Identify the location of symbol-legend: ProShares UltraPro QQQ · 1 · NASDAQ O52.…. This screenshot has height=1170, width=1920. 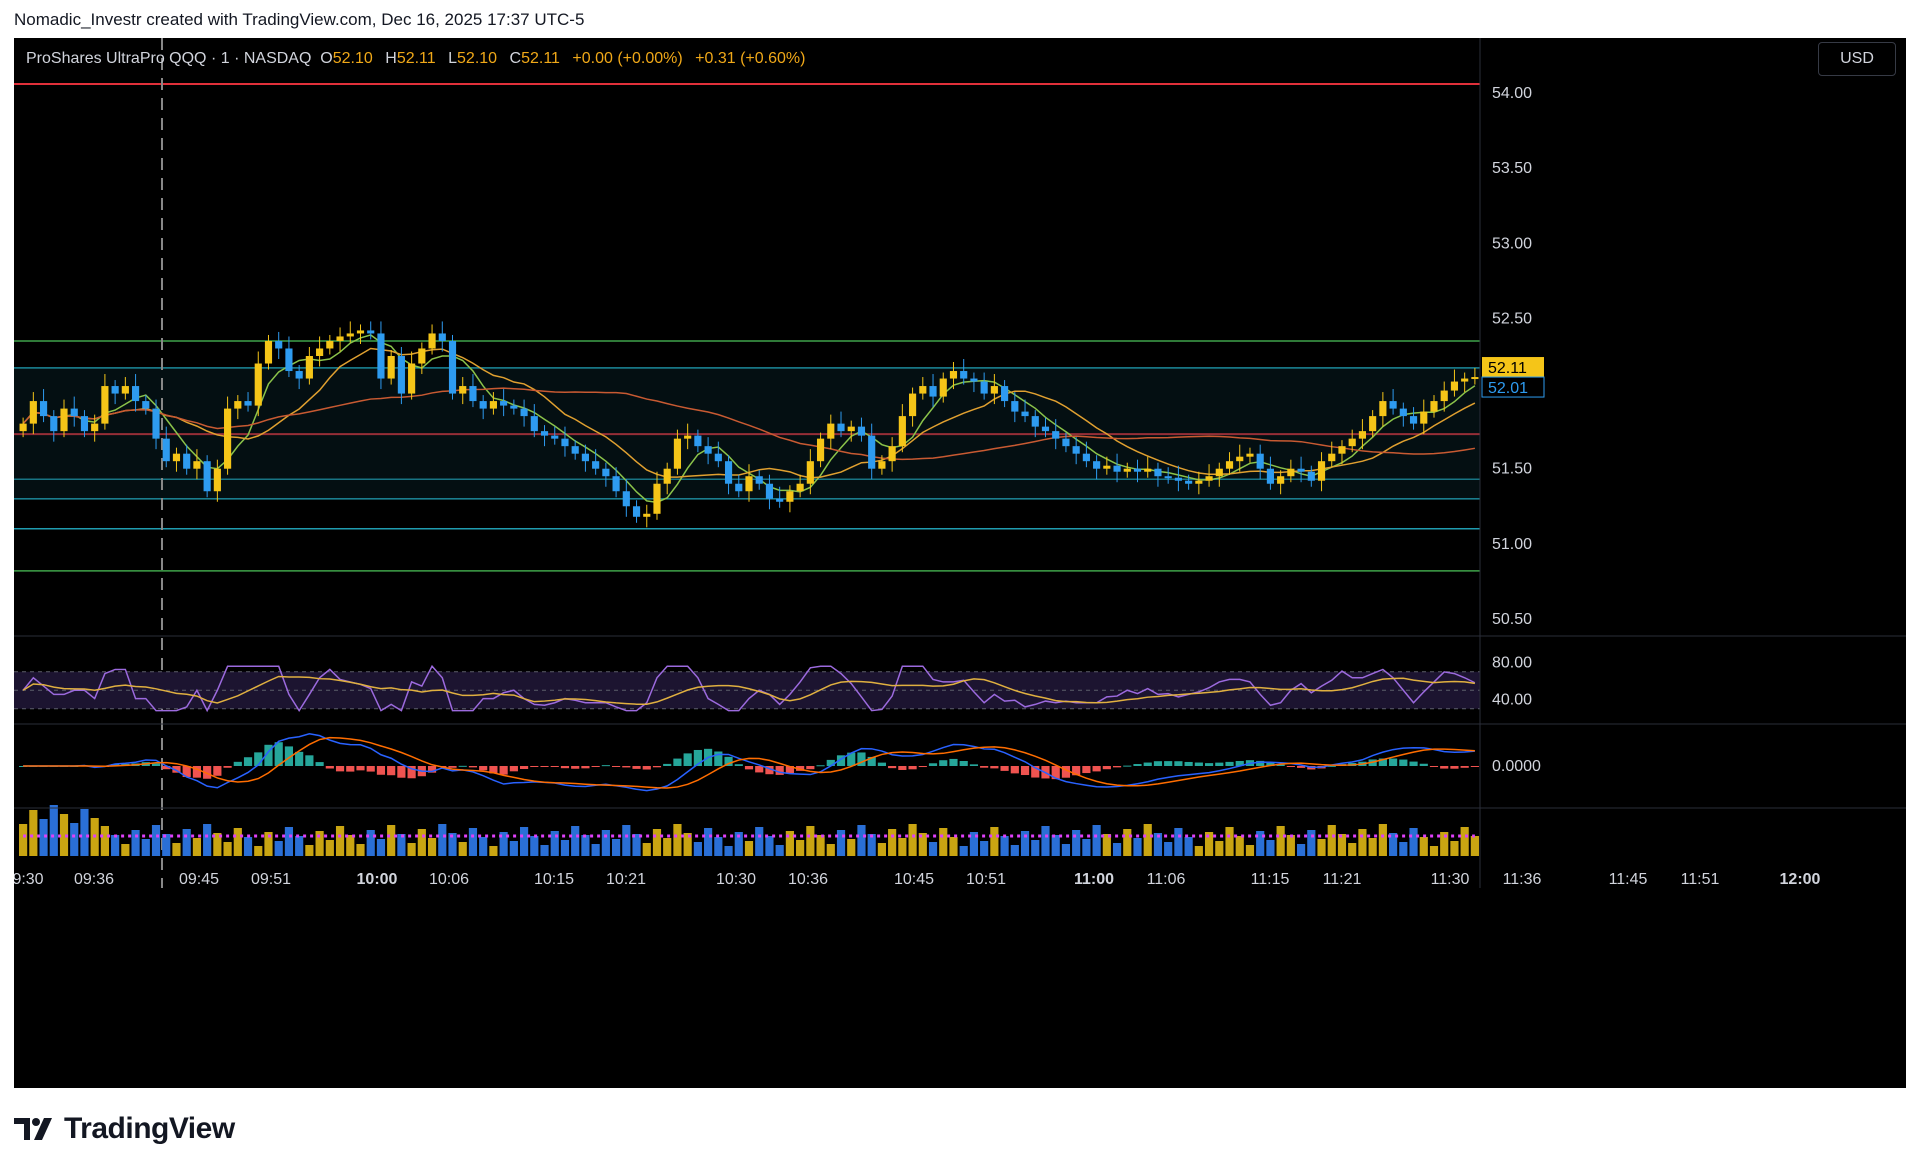
(416, 58).